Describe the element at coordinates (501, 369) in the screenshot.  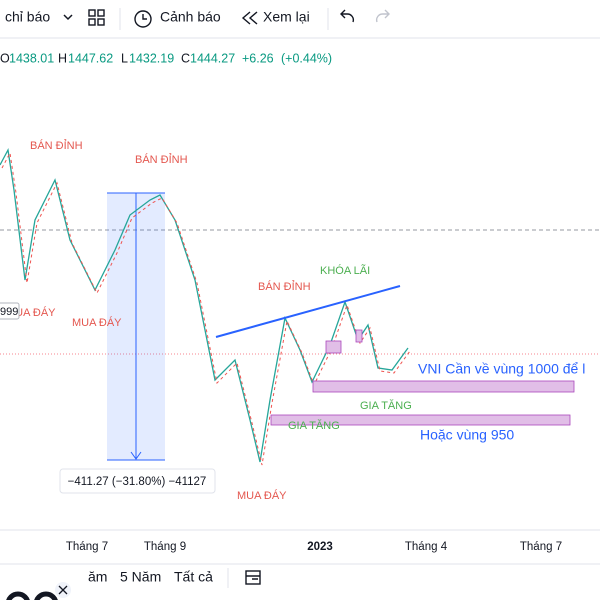
I see `annotation: VNI Cần về vùng 1000 để l` at that location.